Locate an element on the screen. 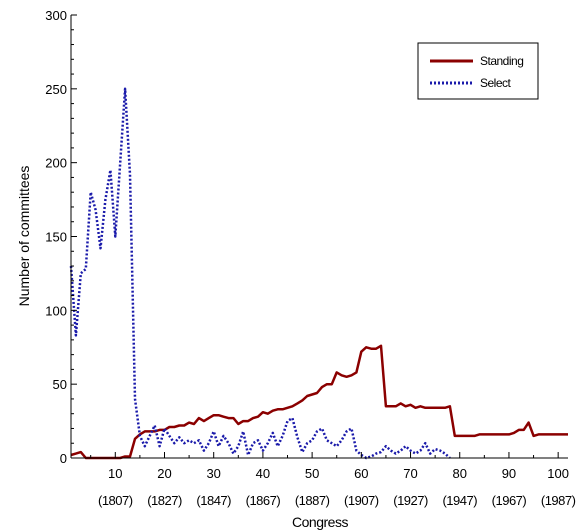  legend: Standing Select is located at coordinates (478, 71).